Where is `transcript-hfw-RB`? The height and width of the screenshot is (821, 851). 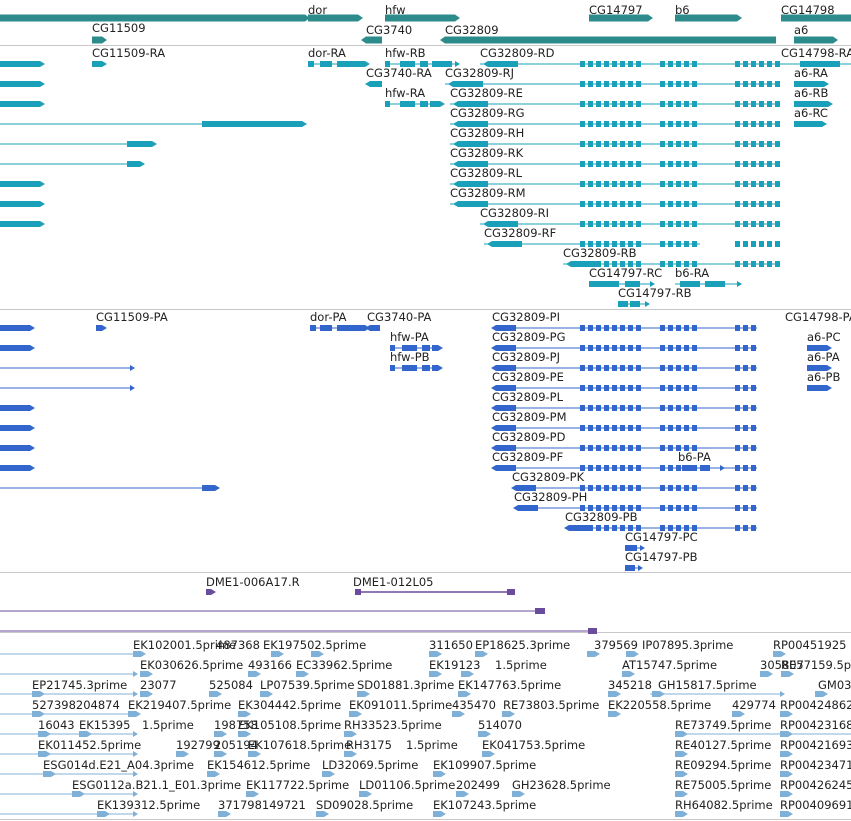
transcript-hfw-RB is located at coordinates (422, 64).